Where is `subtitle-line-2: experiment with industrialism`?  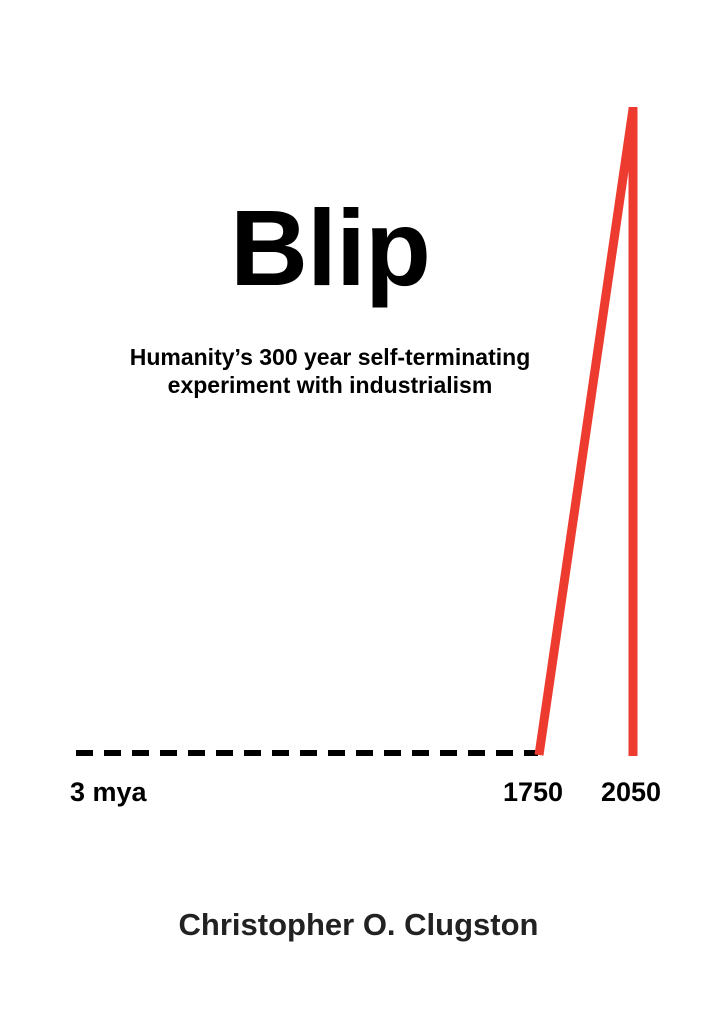 subtitle-line-2: experiment with industrialism is located at coordinates (330, 385).